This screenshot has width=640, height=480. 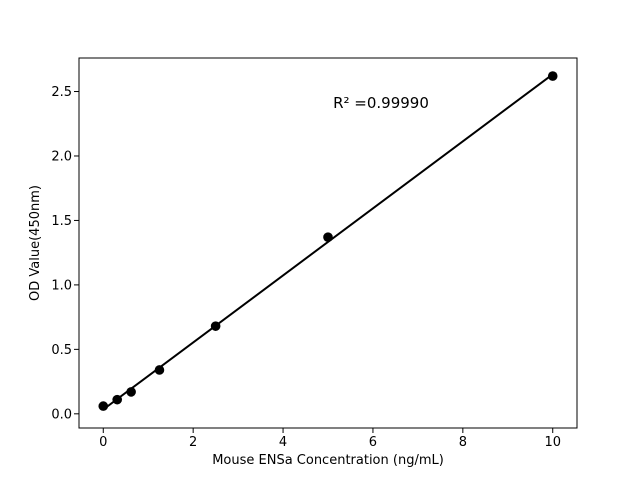 I want to click on x-tick-label: 0, so click(x=103, y=442).